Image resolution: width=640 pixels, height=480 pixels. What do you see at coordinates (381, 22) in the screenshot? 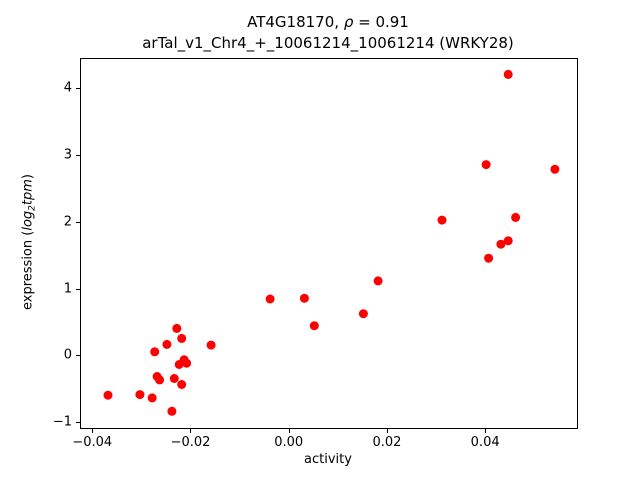
I see `title-correlation-value: = 0.91` at bounding box center [381, 22].